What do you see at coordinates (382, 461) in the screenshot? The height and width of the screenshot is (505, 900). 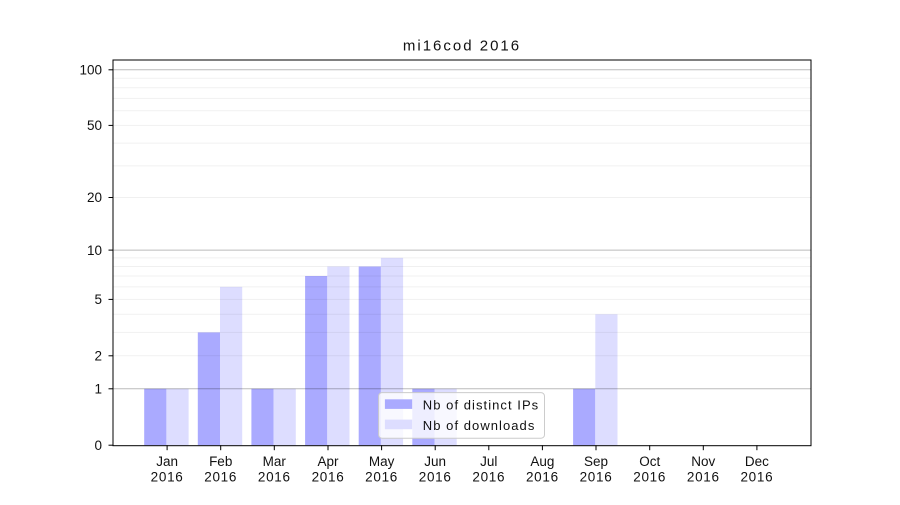 I see `svg-text: May` at bounding box center [382, 461].